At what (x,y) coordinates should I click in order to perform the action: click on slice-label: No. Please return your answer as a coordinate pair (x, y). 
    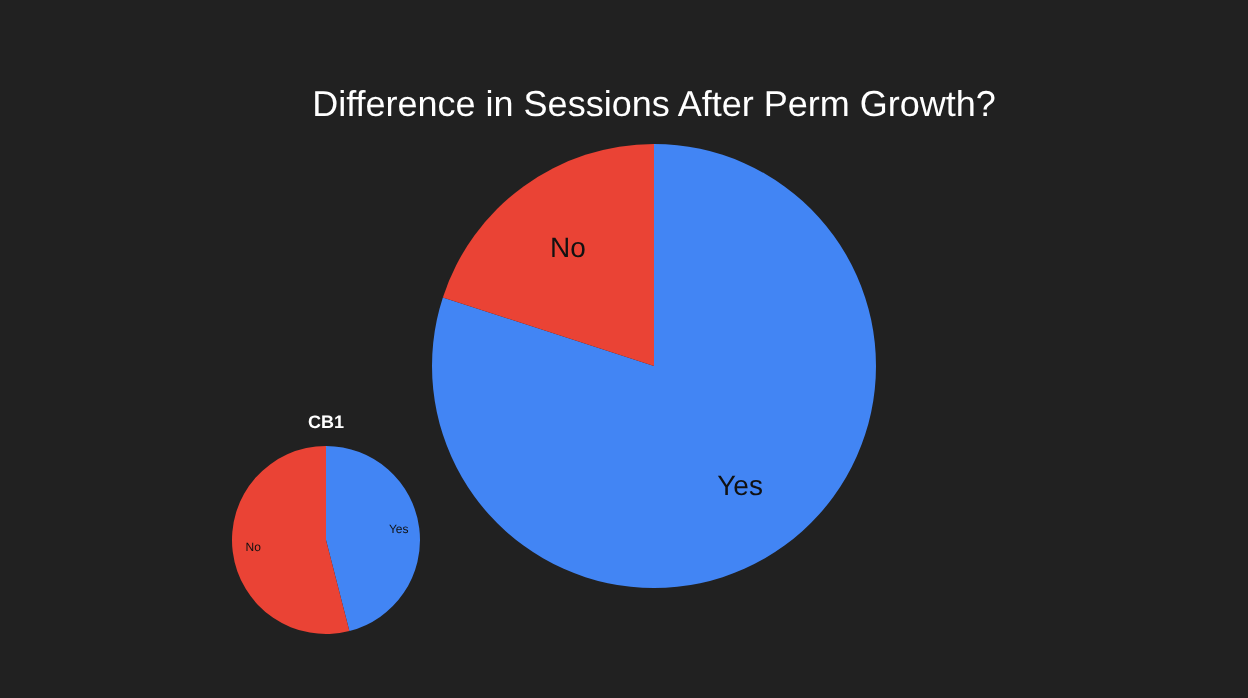
    Looking at the image, I should click on (568, 247).